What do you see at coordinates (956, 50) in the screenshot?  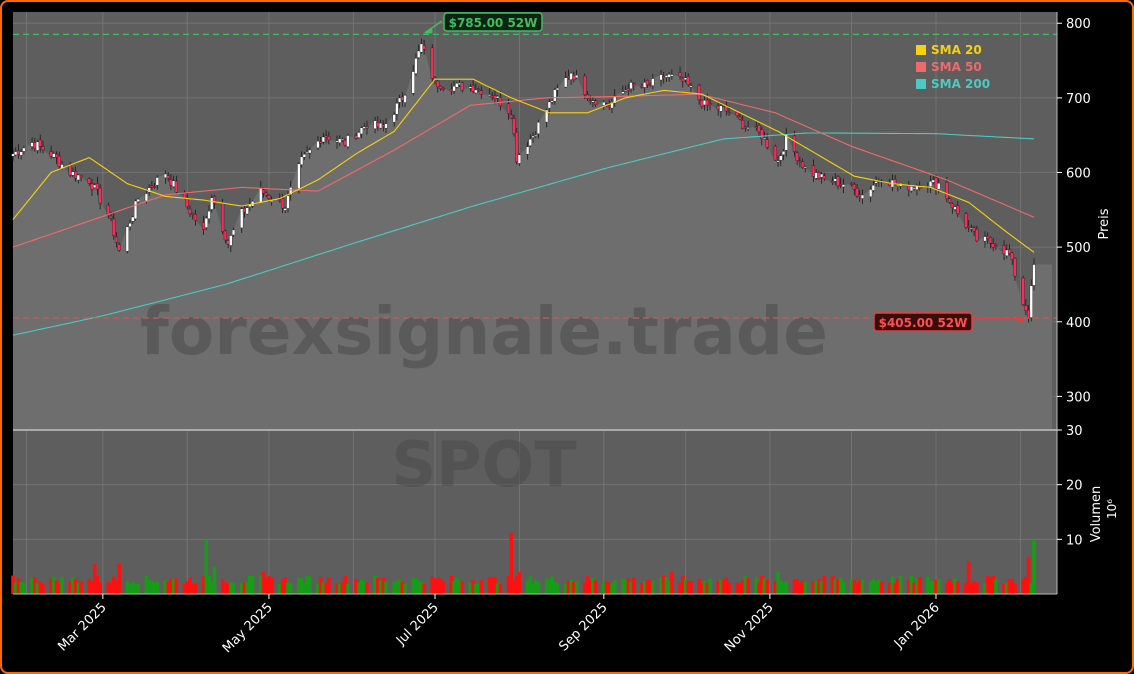 I see `legend-label: SMA 20` at bounding box center [956, 50].